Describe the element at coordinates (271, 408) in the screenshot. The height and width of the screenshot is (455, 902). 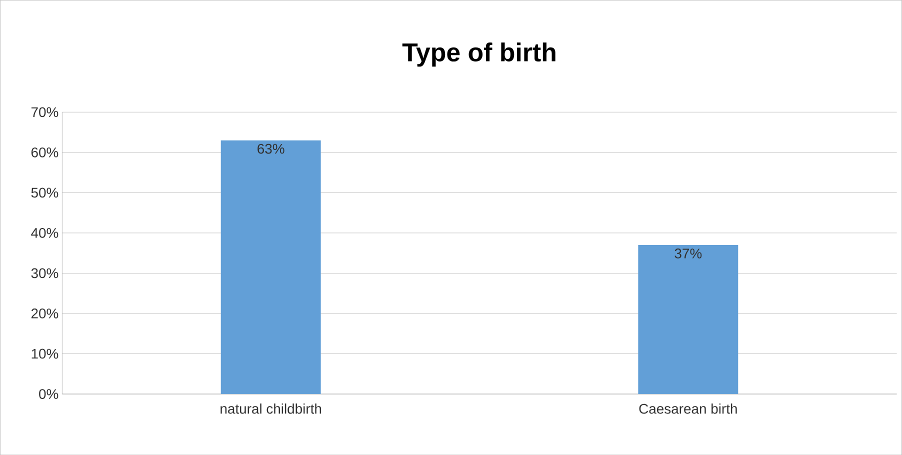
I see `x-tick-label: natural childbirth` at that location.